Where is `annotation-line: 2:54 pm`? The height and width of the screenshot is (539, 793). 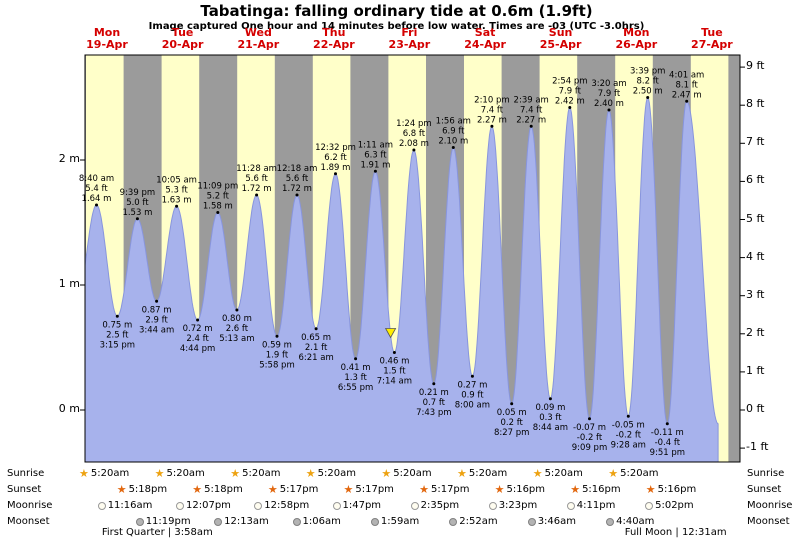
annotation-line: 2:54 pm is located at coordinates (569, 82).